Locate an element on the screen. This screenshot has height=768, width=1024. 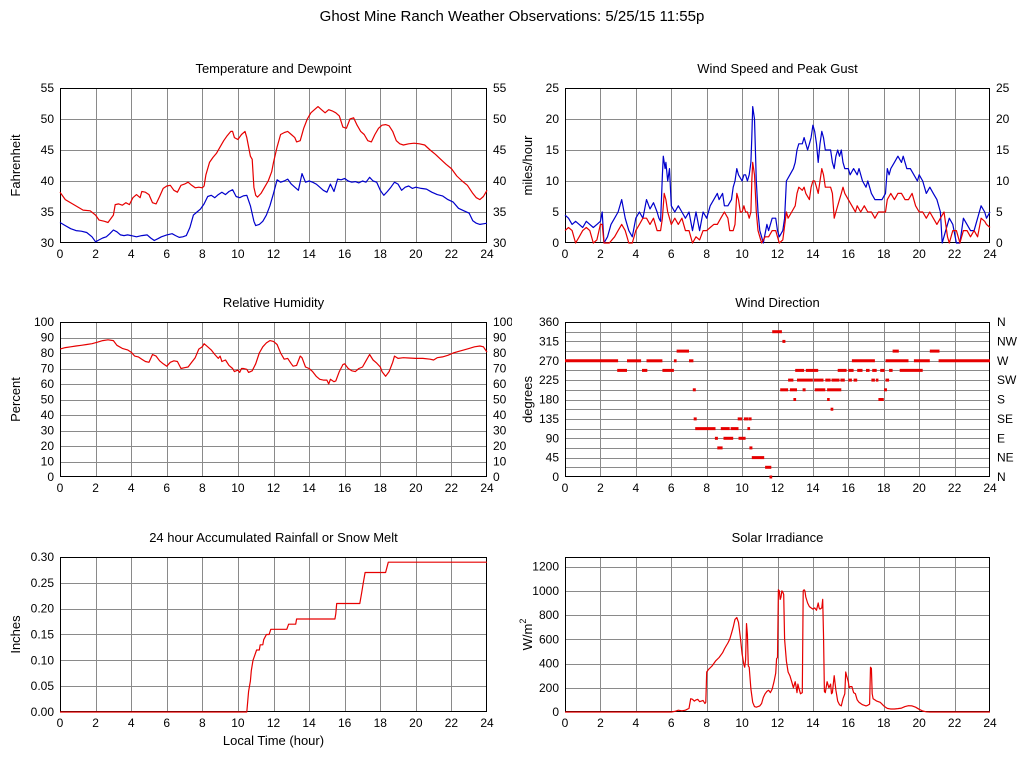
y-tick-label: 0.30 is located at coordinates (43, 557).